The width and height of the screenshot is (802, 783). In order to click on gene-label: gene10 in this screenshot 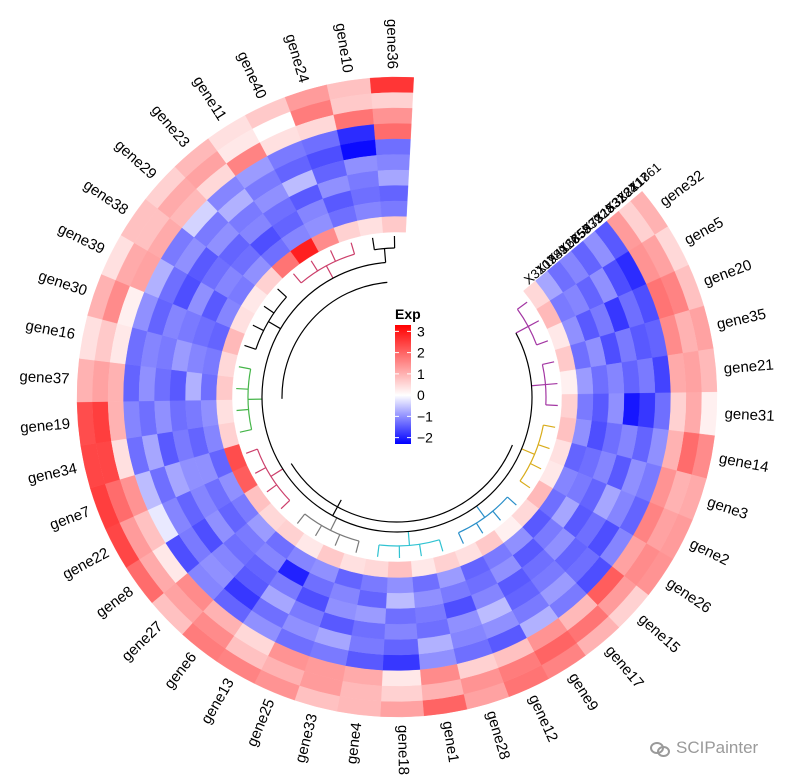, I will do `click(344, 48)`.